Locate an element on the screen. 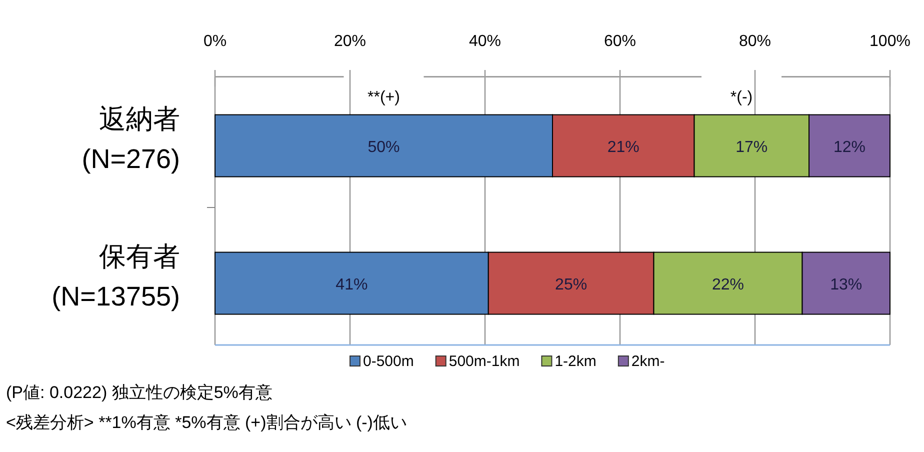 This screenshot has width=924, height=452. text: <残差分析> **1%有意 *5%有意 (+)割合が高い (-)低い is located at coordinates (206, 422).